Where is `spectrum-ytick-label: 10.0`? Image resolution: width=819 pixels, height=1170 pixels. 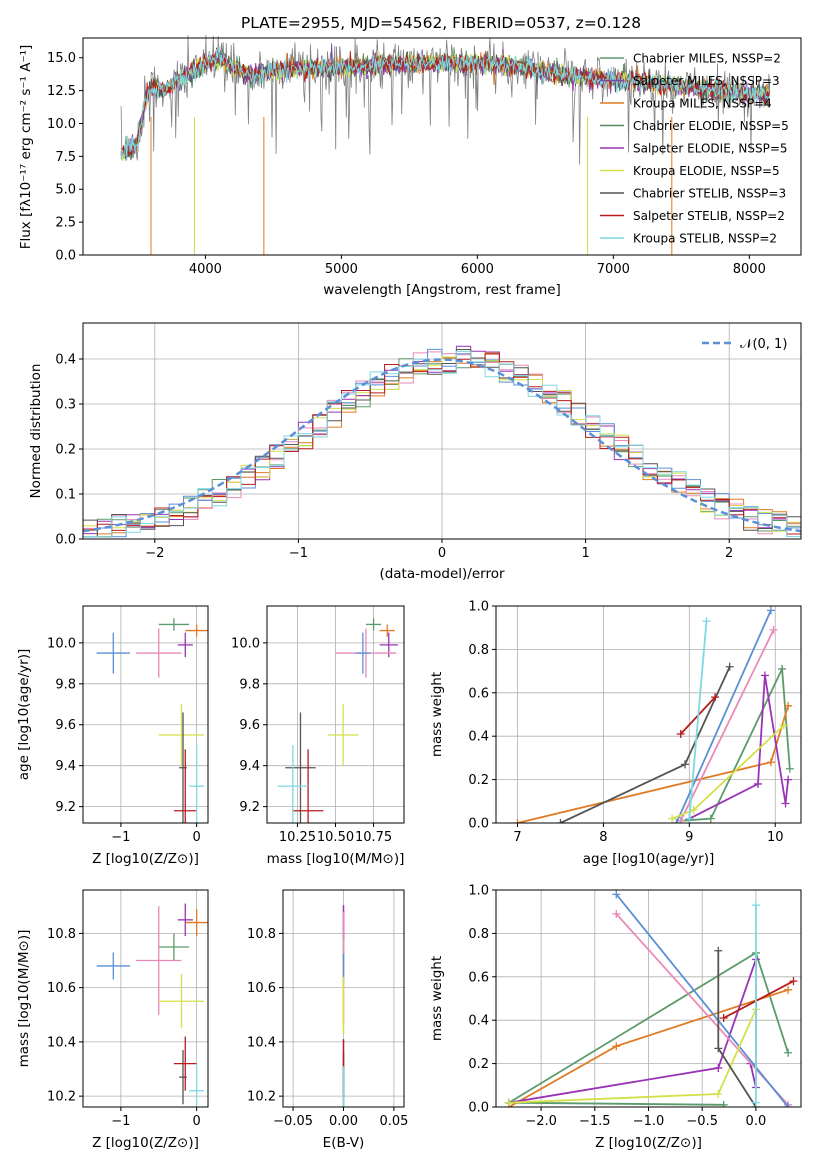
spectrum-ytick-label: 10.0 is located at coordinates (61, 124).